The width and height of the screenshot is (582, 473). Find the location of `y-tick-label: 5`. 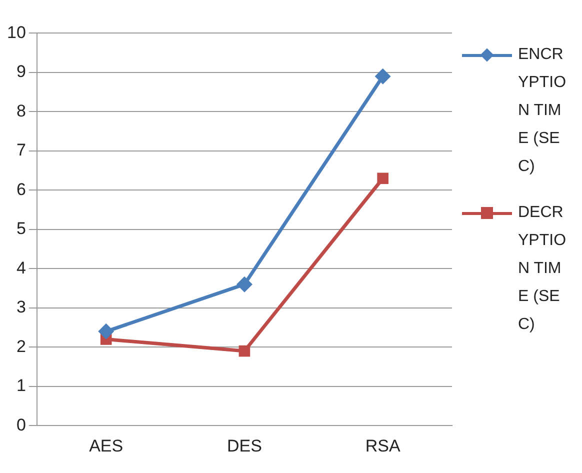

y-tick-label: 5 is located at coordinates (21, 228).